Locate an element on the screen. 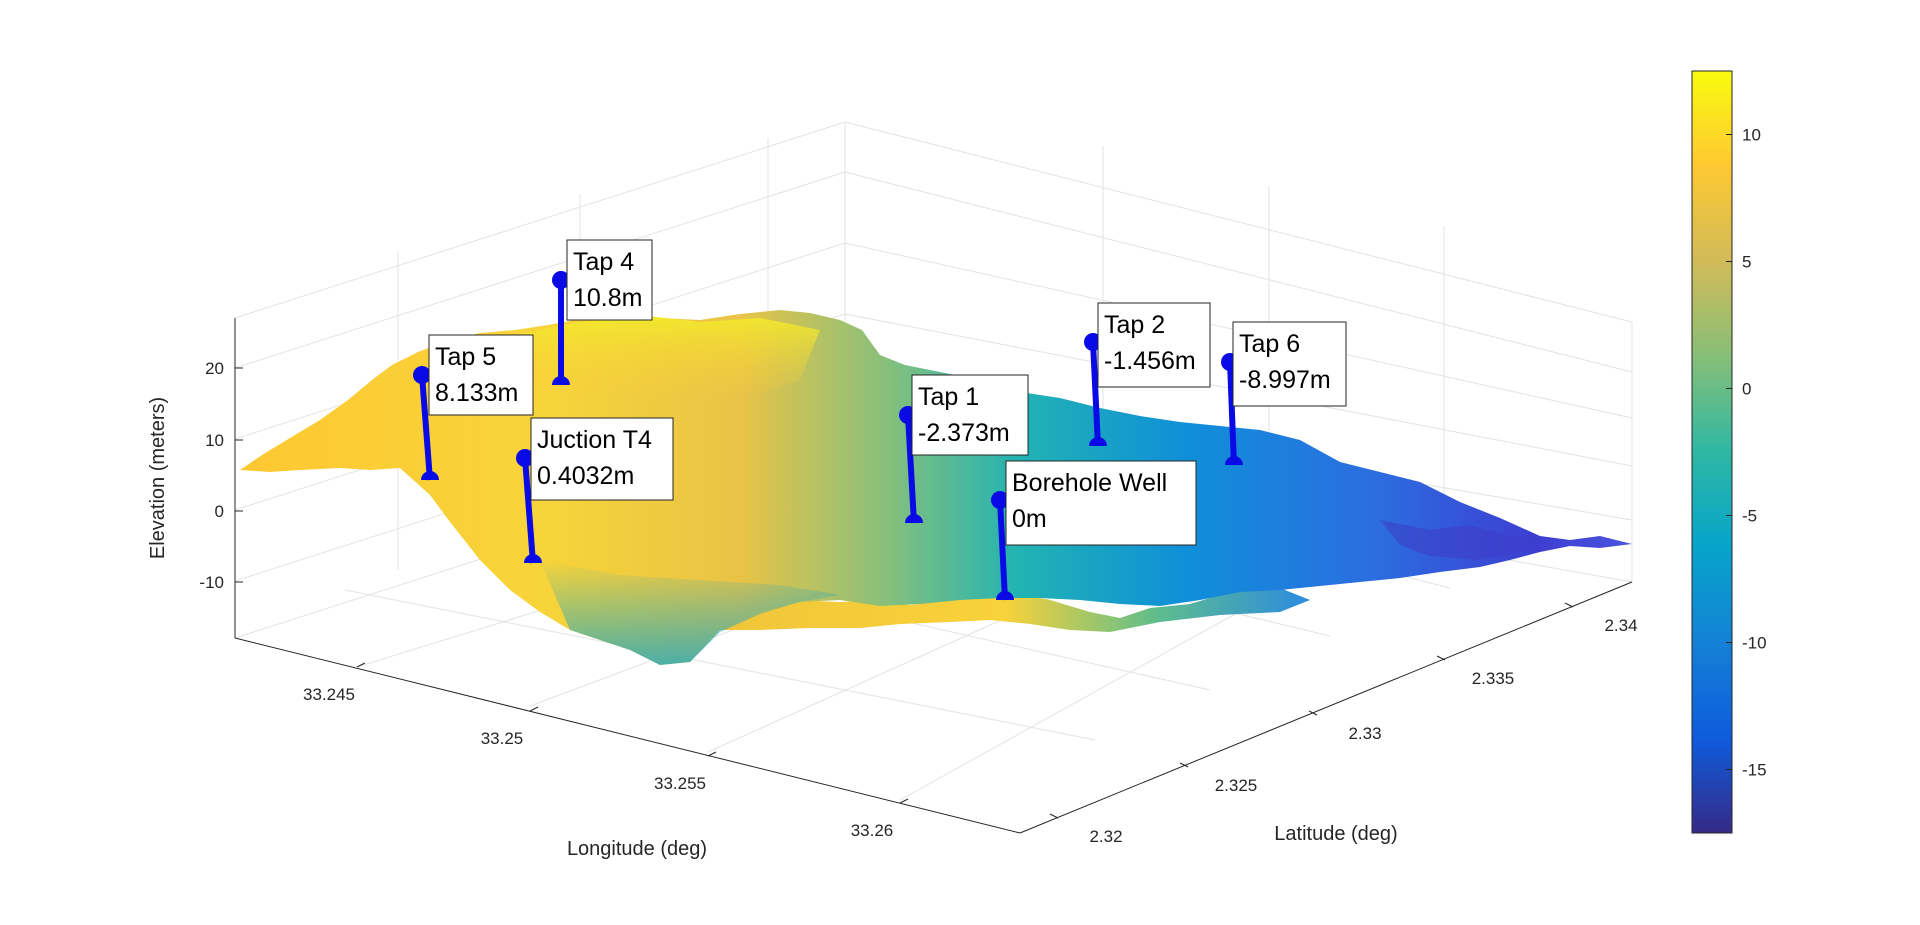 The image size is (1920, 925). point-value-label: 0.4032m is located at coordinates (585, 476).